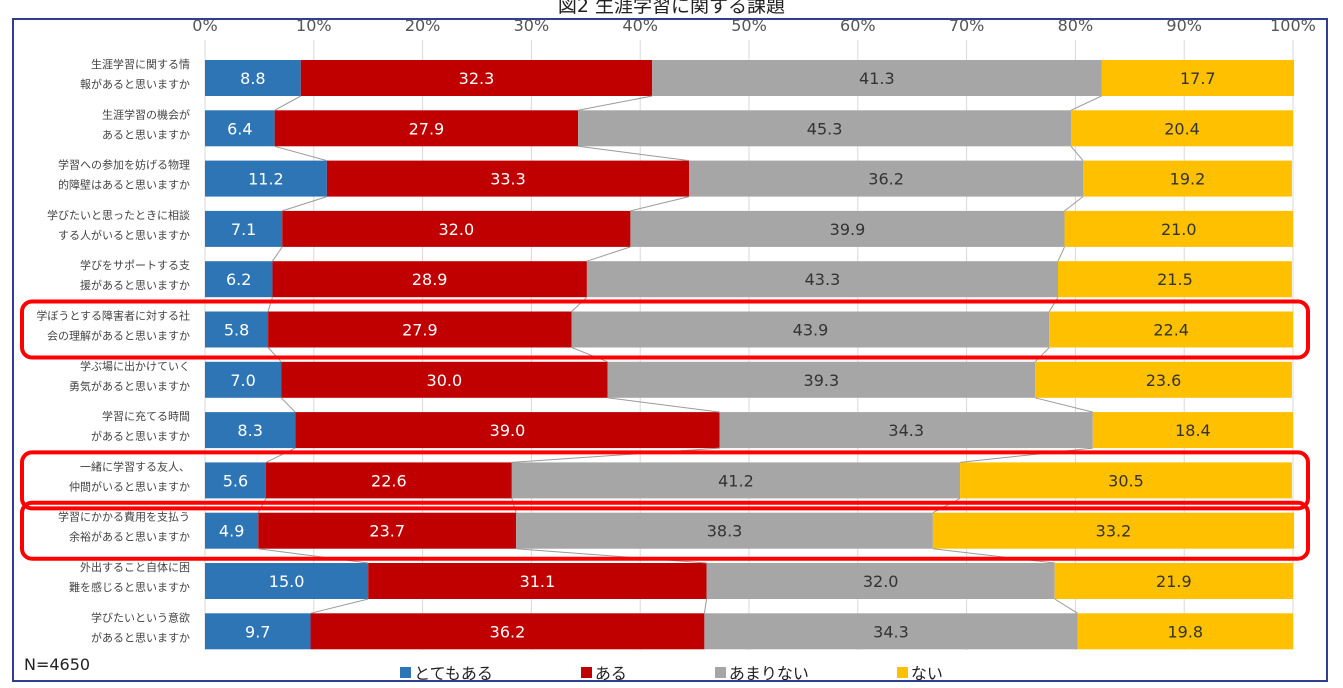 The height and width of the screenshot is (688, 1343). Describe the element at coordinates (389, 480) in the screenshot. I see `data-label: 22.6` at that location.